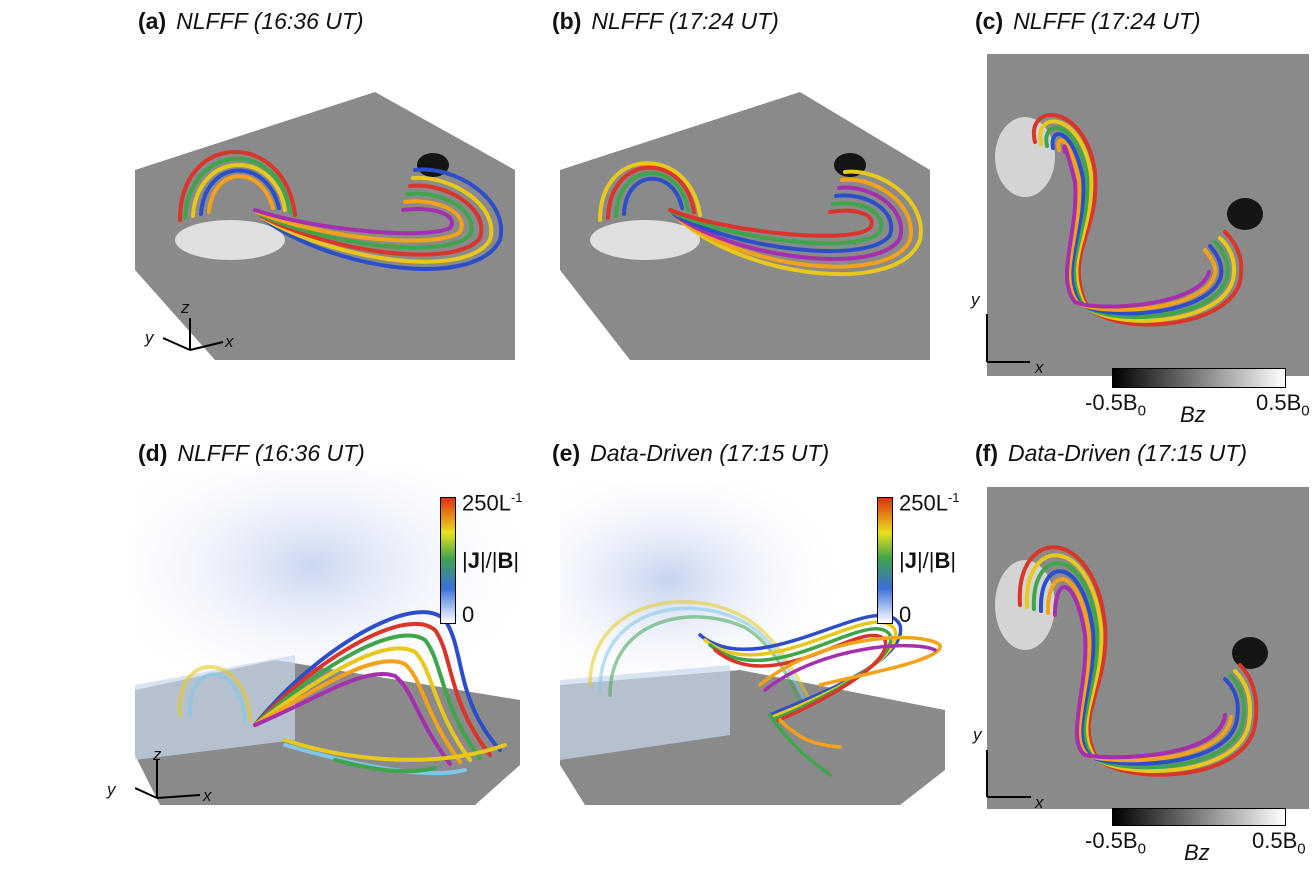 Image resolution: width=1314 pixels, height=870 pixels. I want to click on panel-c-title: (c) NLFFF (17:24 UT), so click(1088, 21).